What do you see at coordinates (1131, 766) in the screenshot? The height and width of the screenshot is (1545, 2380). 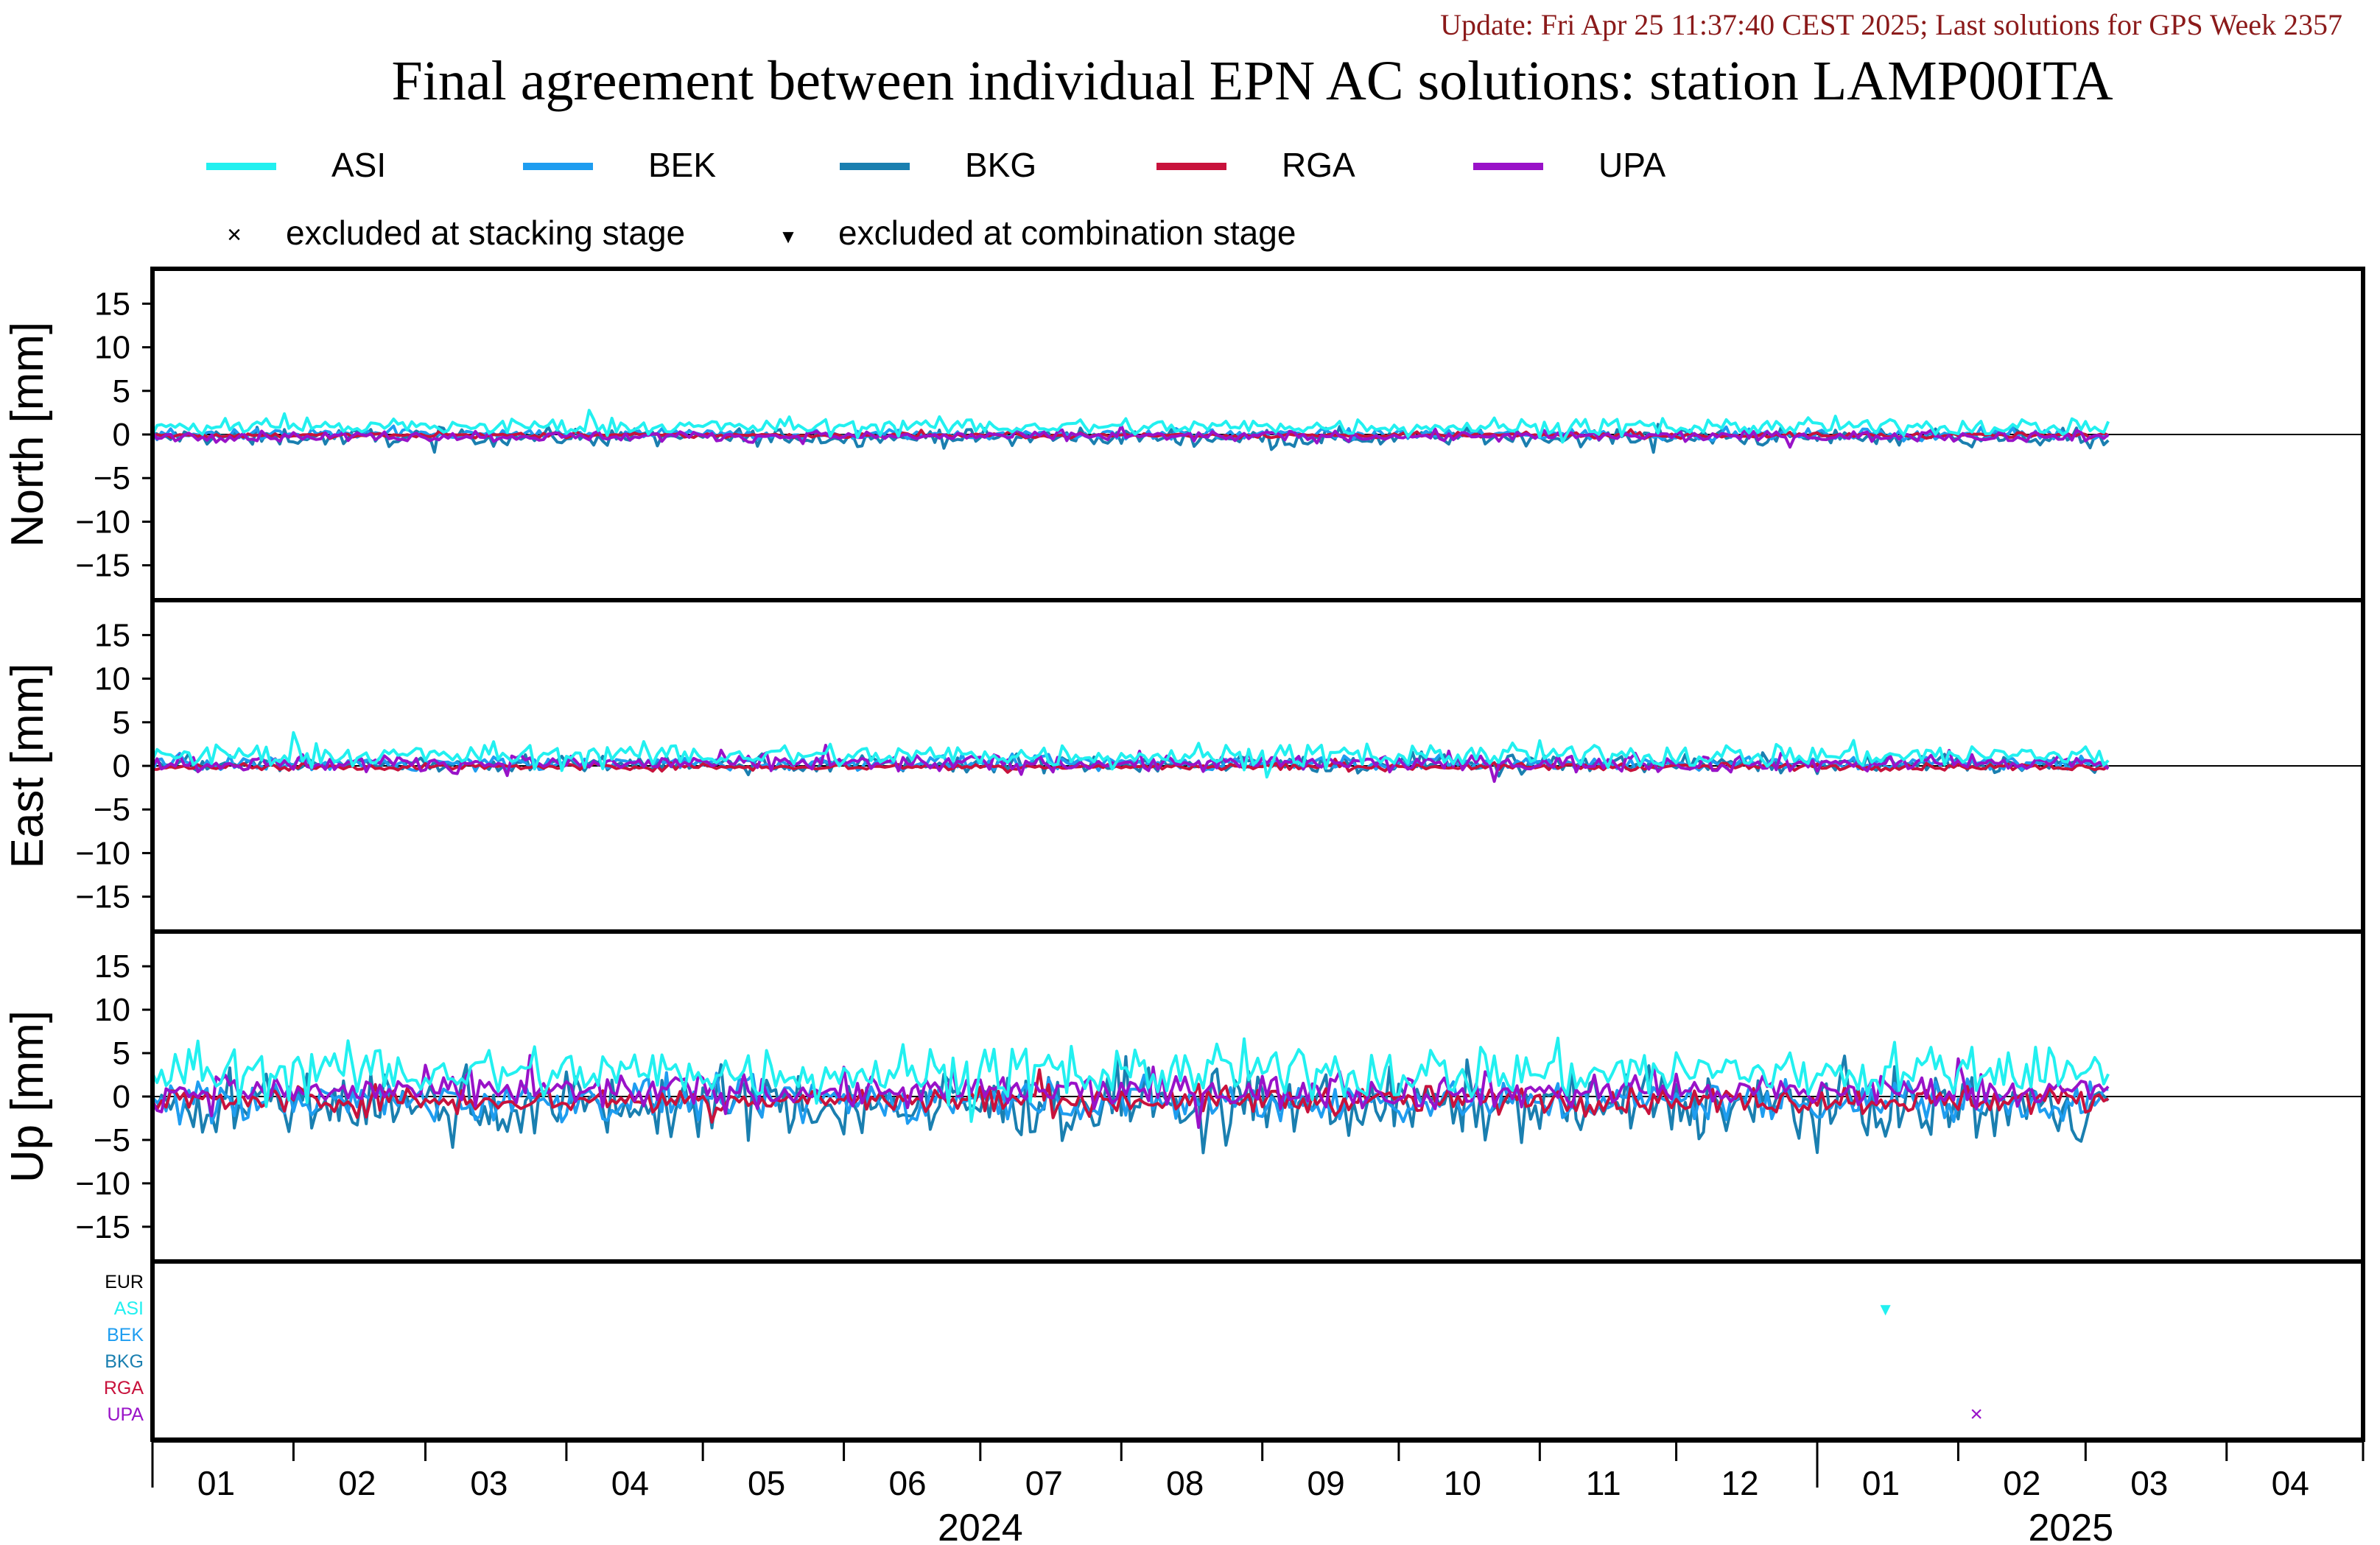 I see `series-line-rga-east` at bounding box center [1131, 766].